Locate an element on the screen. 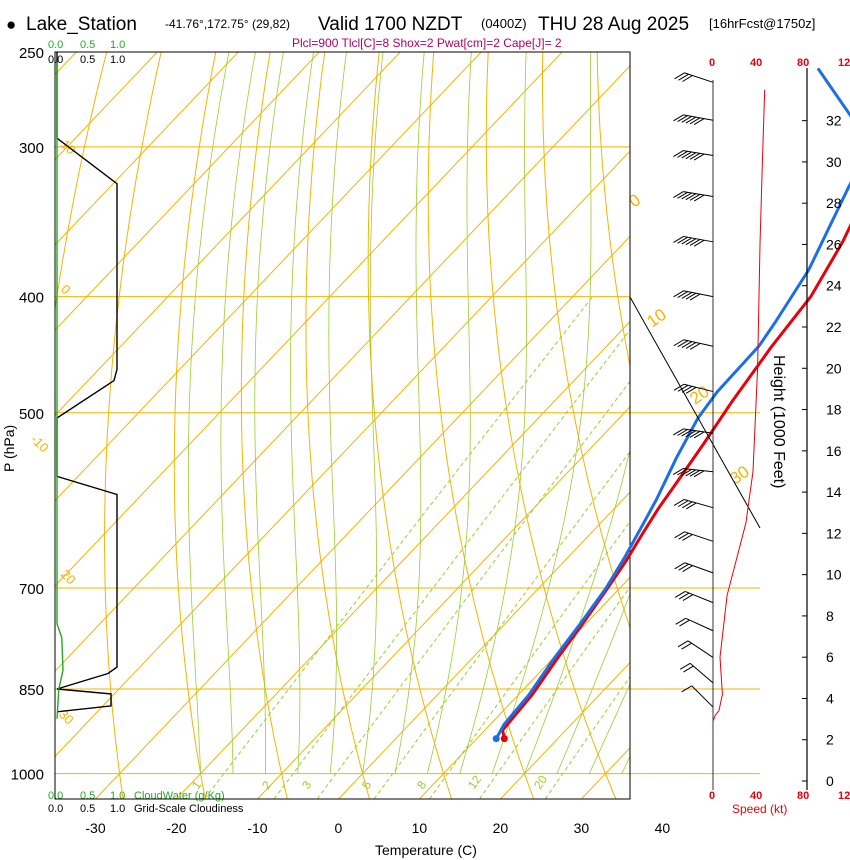 This screenshot has height=860, width=850. mixing-ratio-label: 20 is located at coordinates (540, 781).